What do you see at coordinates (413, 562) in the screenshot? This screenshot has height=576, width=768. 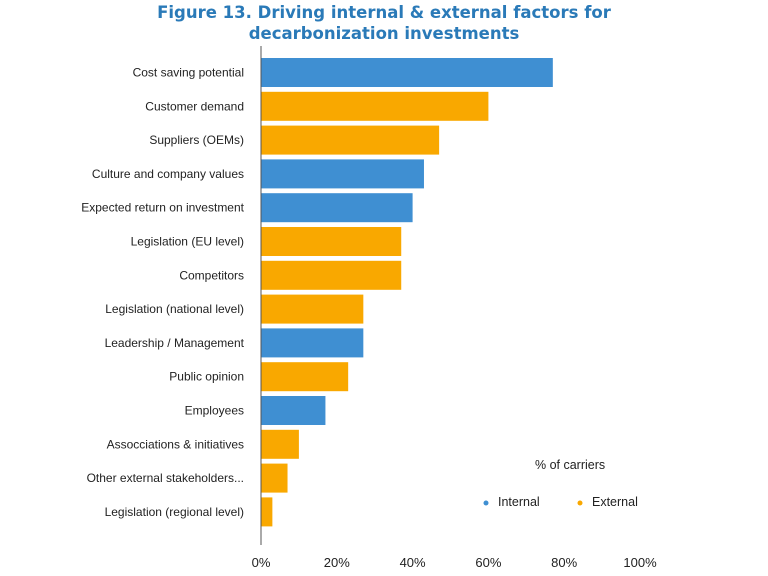 I see `x-tick-label: 40%` at bounding box center [413, 562].